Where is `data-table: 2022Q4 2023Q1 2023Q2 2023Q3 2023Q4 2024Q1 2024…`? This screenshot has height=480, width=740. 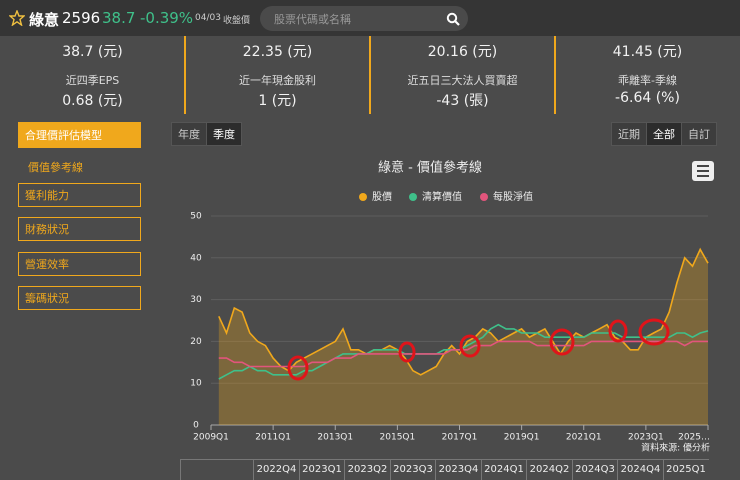 data-table: 2022Q4 2023Q1 2023Q2 2023Q3 2023Q4 2024Q1 2024… is located at coordinates (445, 469).